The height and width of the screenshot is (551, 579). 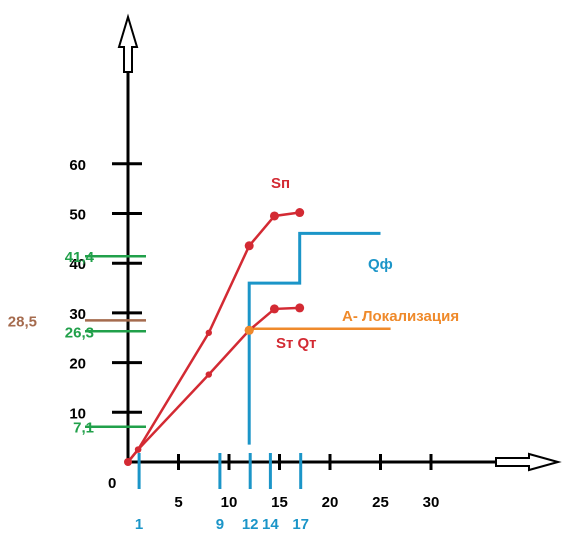 I want to click on x-marker-label: 12, so click(x=250, y=524).